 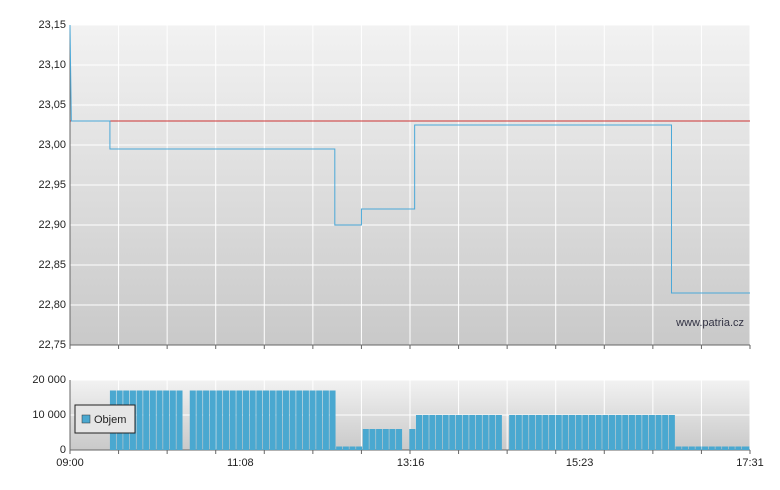 What do you see at coordinates (63, 450) in the screenshot?
I see `y-tick-label: 0` at bounding box center [63, 450].